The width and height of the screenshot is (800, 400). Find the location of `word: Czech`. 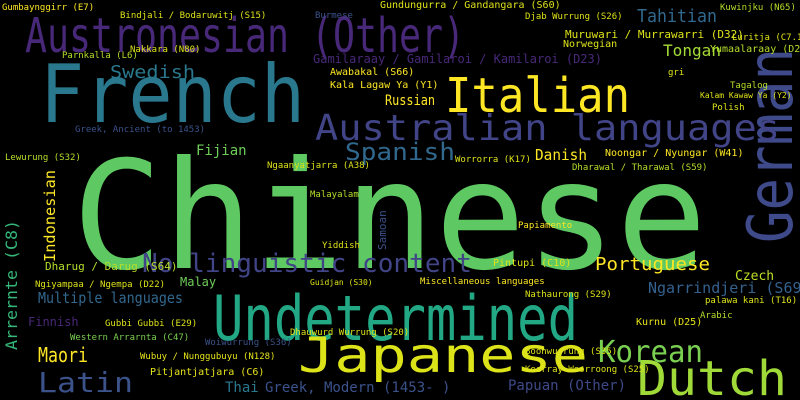

word: Czech is located at coordinates (754, 276).